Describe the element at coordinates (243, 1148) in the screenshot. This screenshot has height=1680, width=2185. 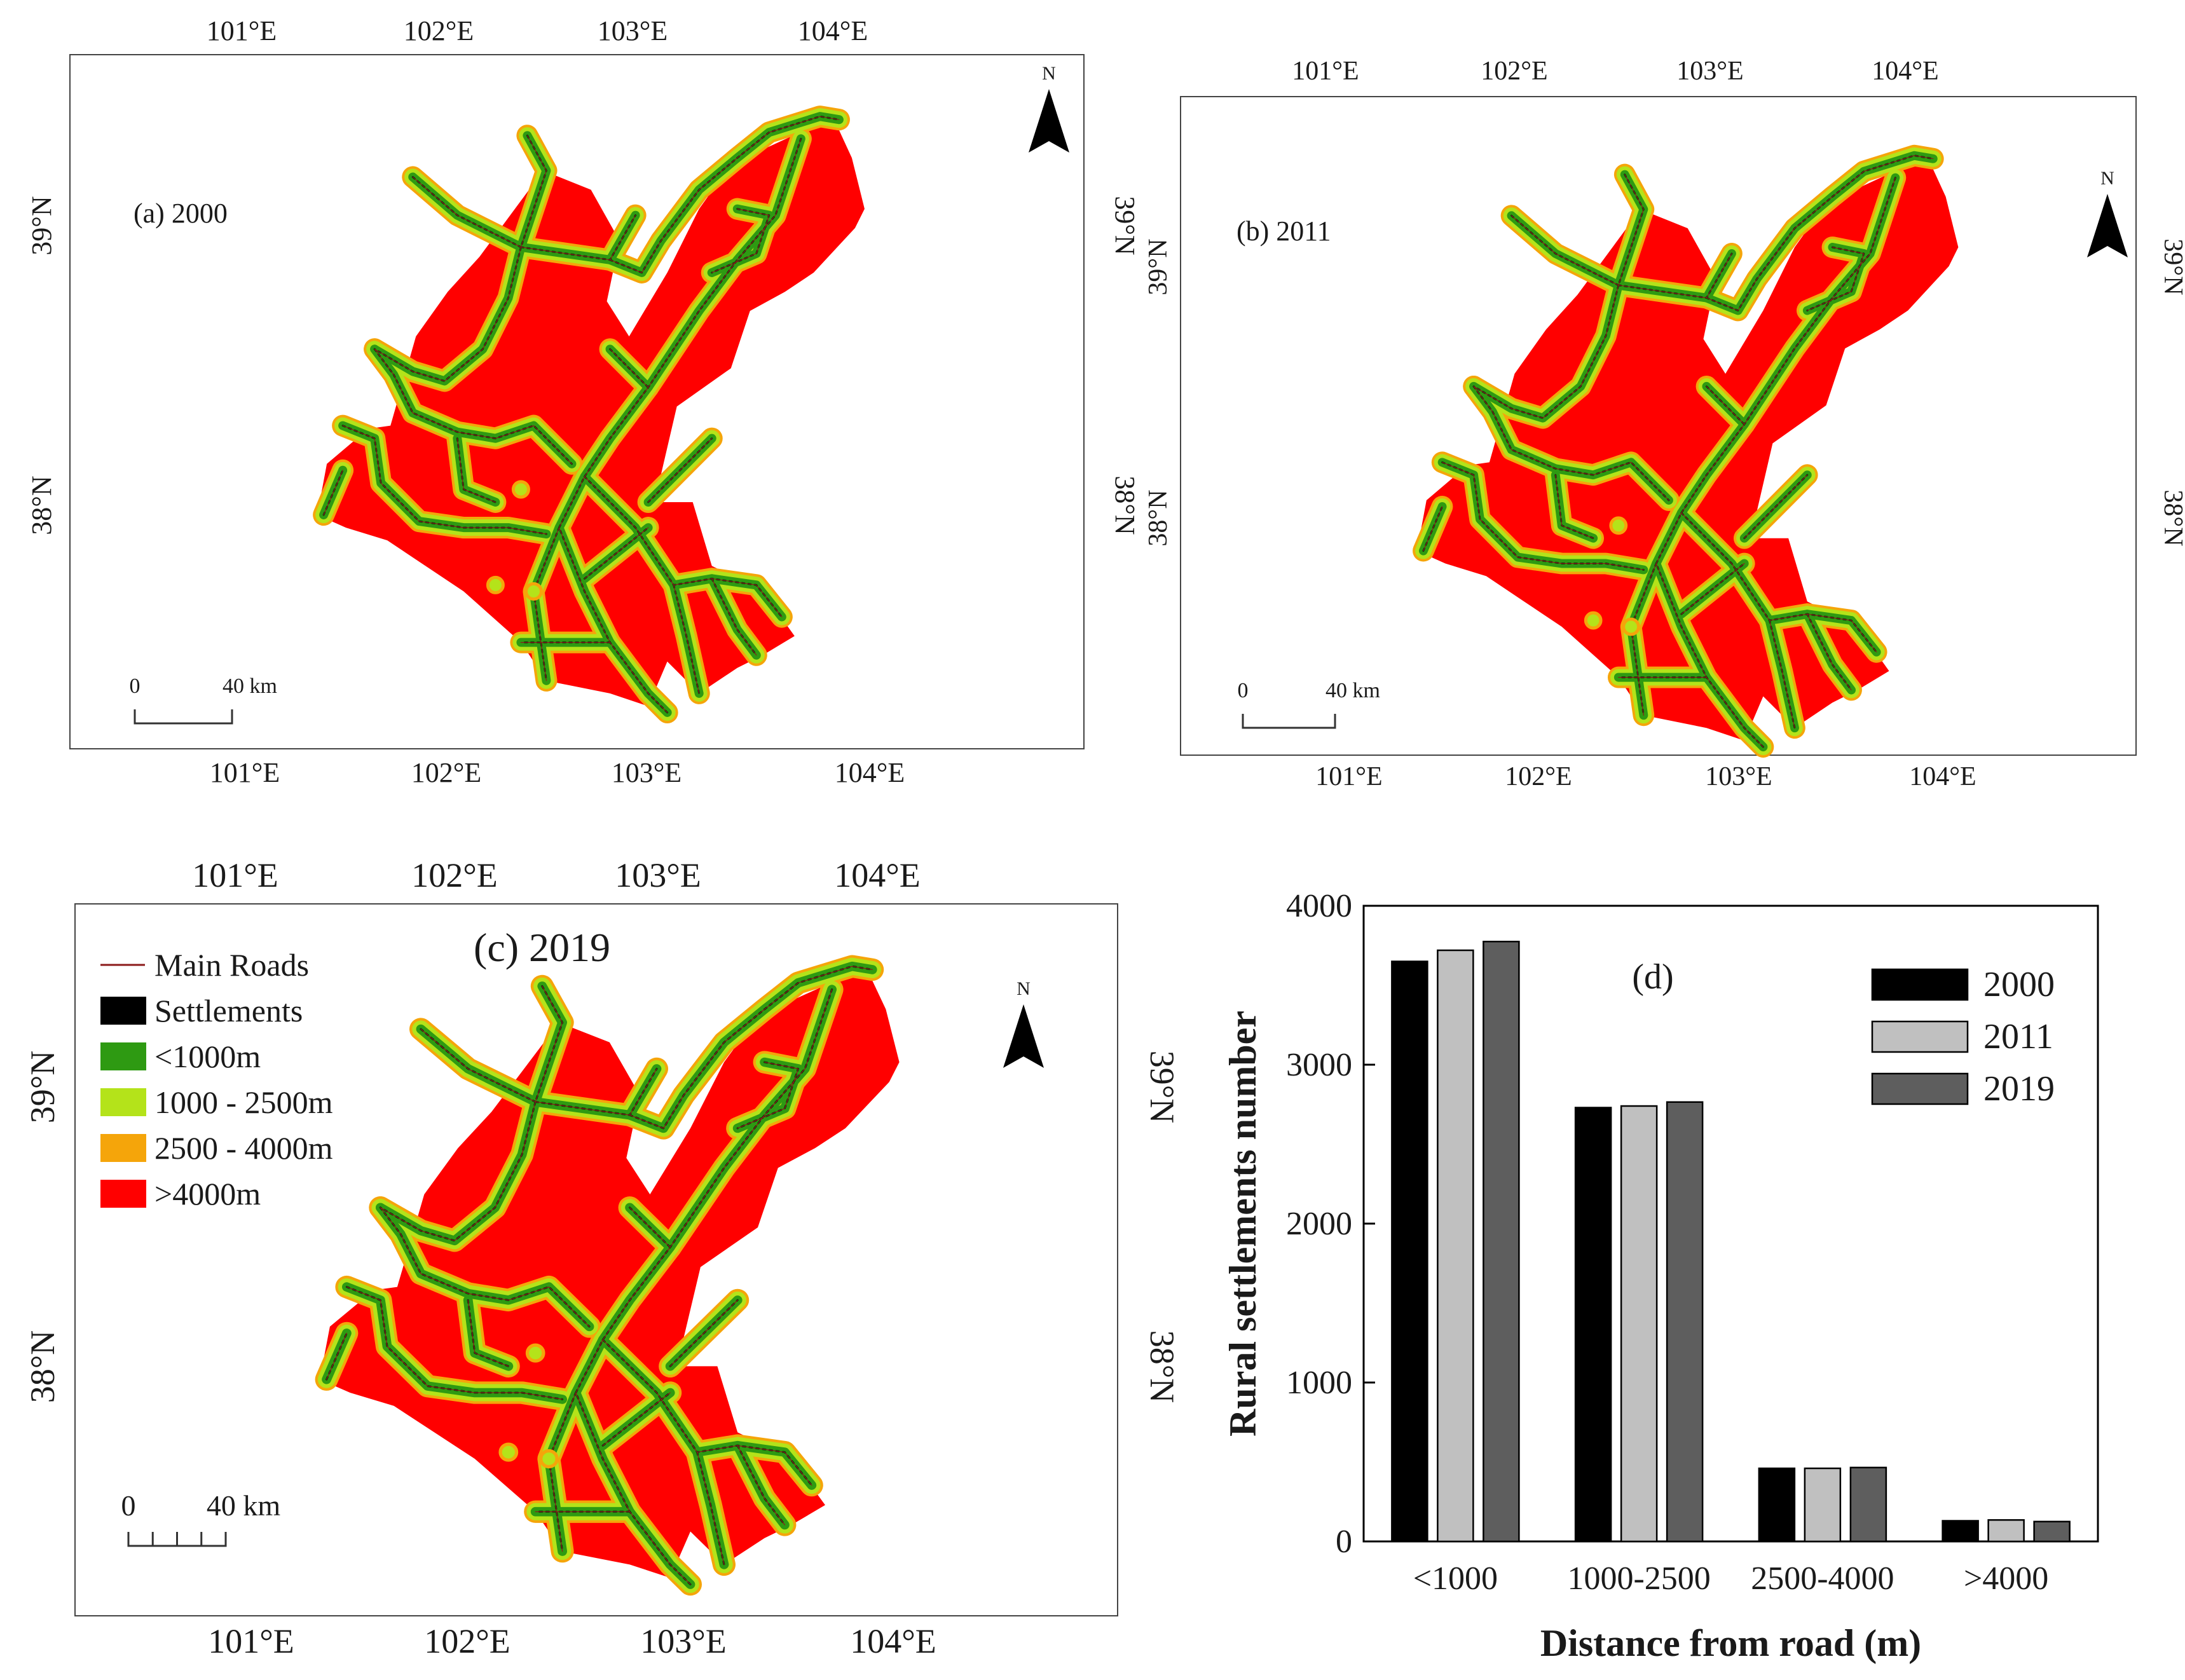
I see `legend-label: 2500 - 4000m` at that location.